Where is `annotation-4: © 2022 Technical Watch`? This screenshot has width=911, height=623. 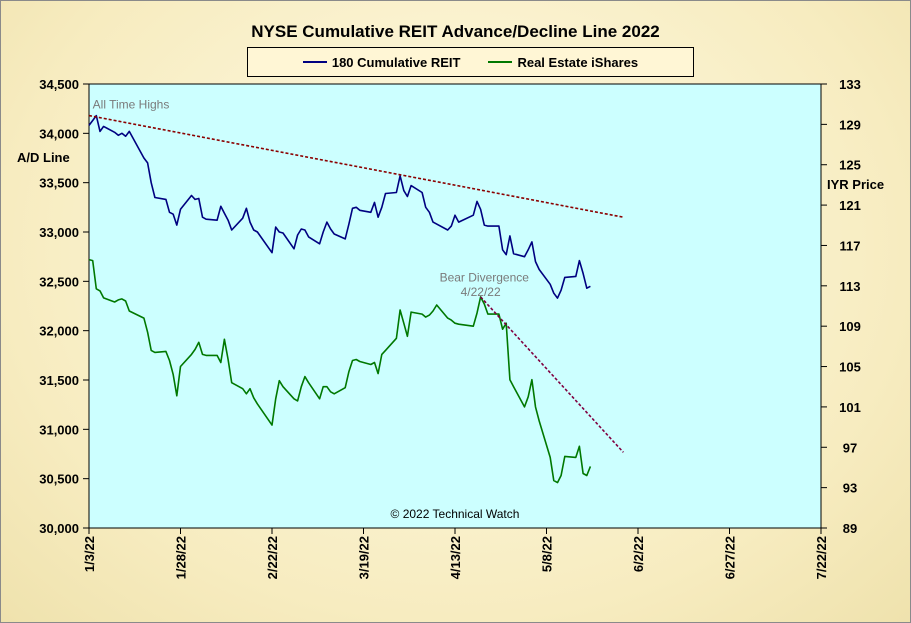
annotation-4: © 2022 Technical Watch is located at coordinates (455, 514).